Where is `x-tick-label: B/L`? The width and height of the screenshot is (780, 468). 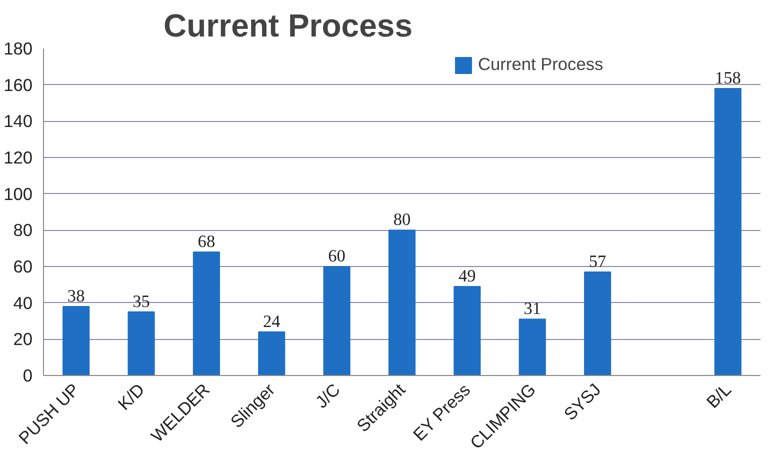 x-tick-label: B/L is located at coordinates (719, 395).